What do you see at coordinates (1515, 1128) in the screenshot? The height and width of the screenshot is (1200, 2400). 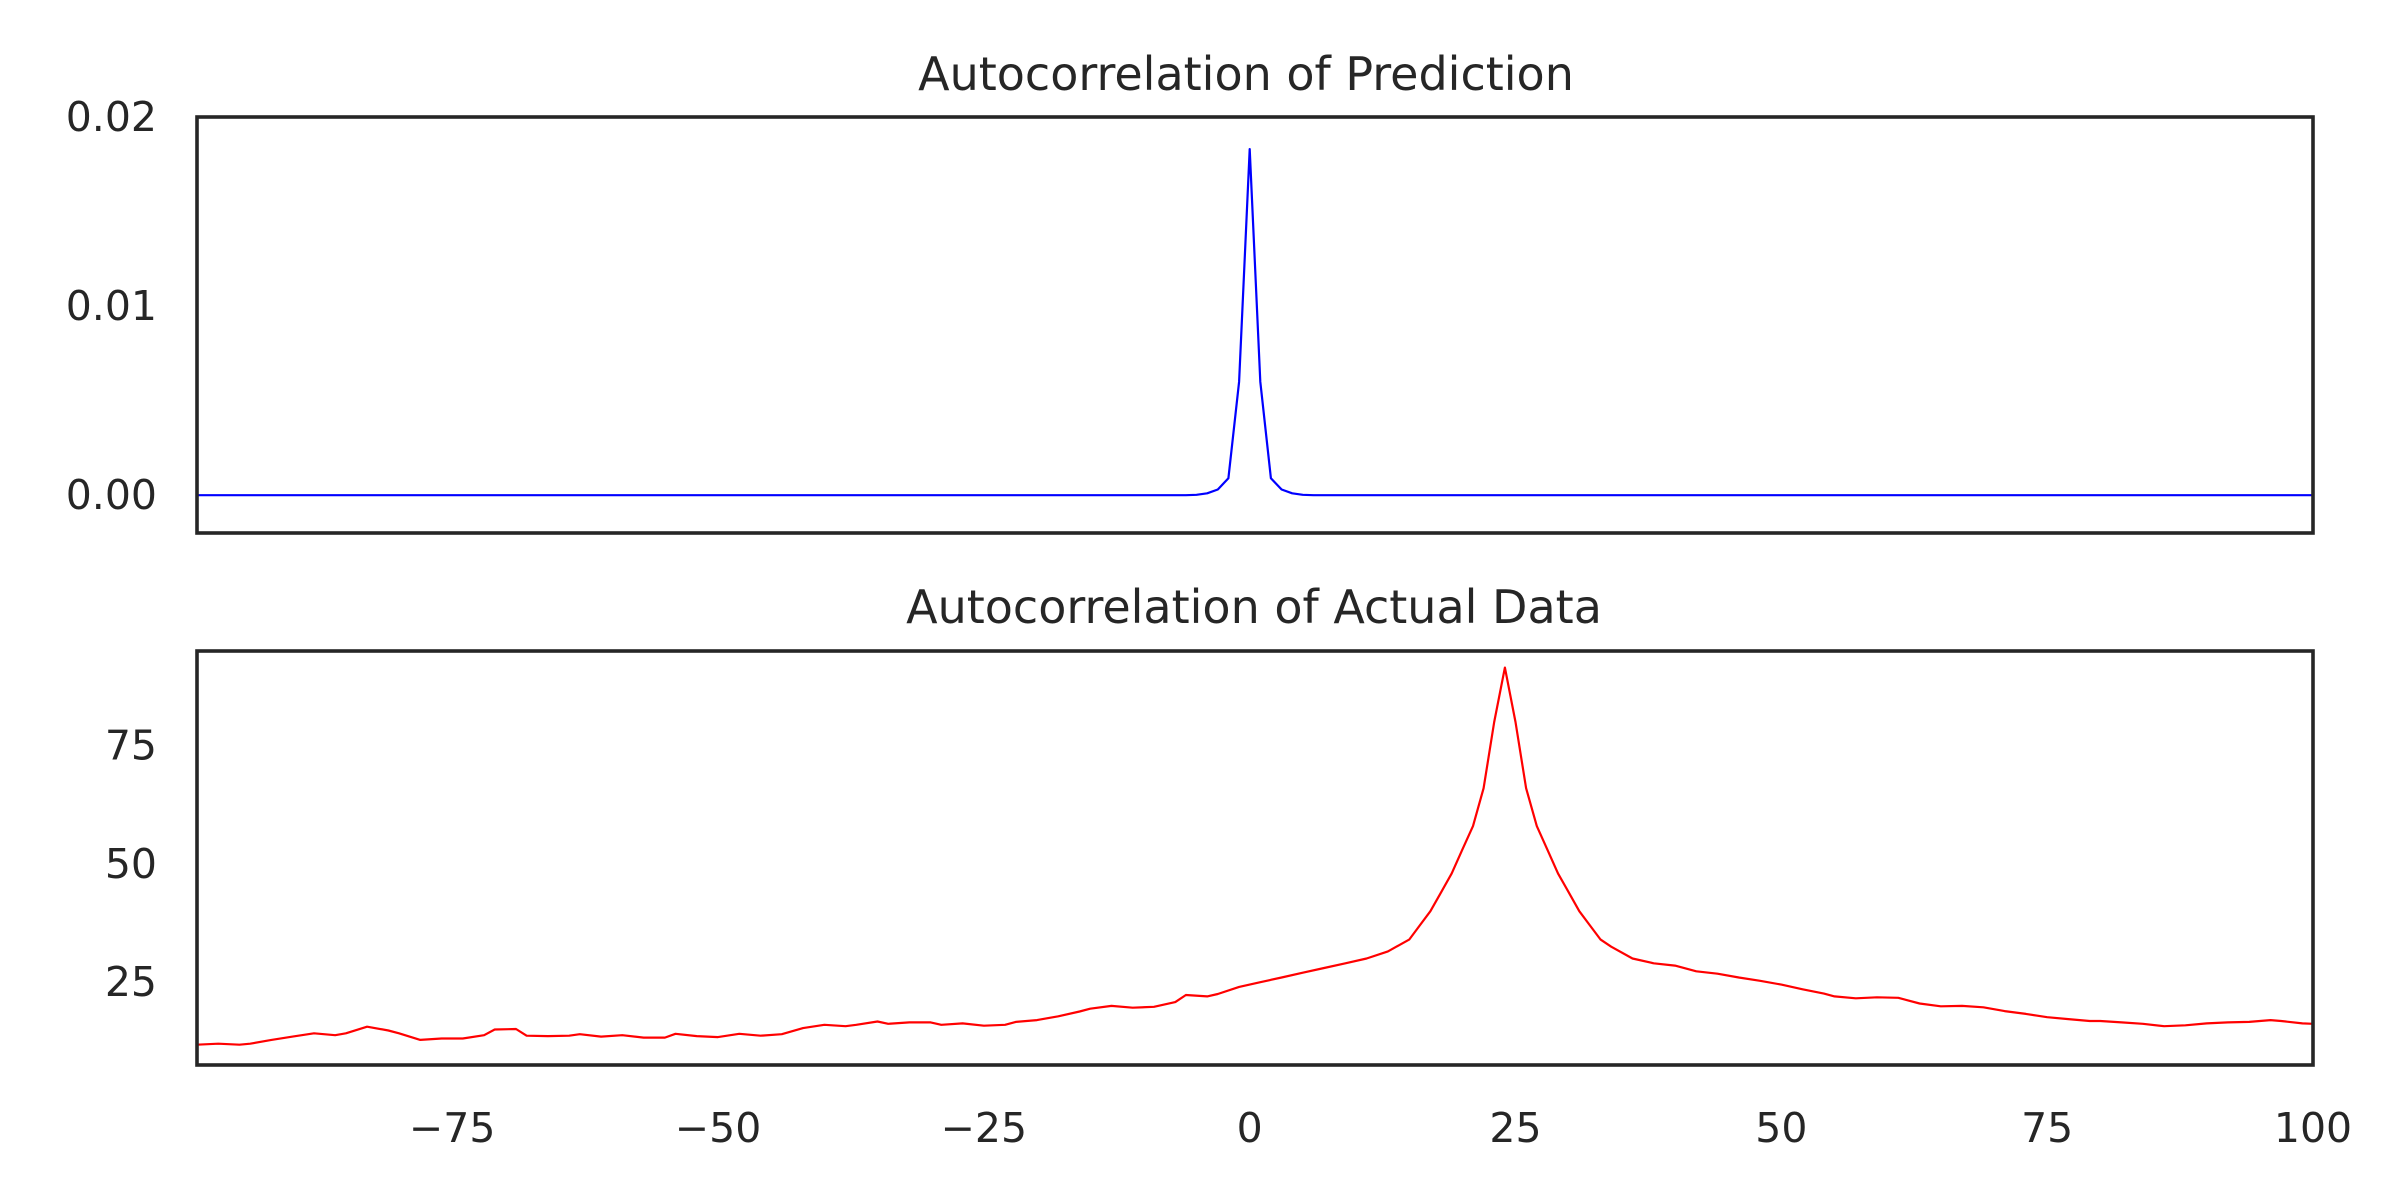 I see `actual-data-x-tick-label: 25` at bounding box center [1515, 1128].